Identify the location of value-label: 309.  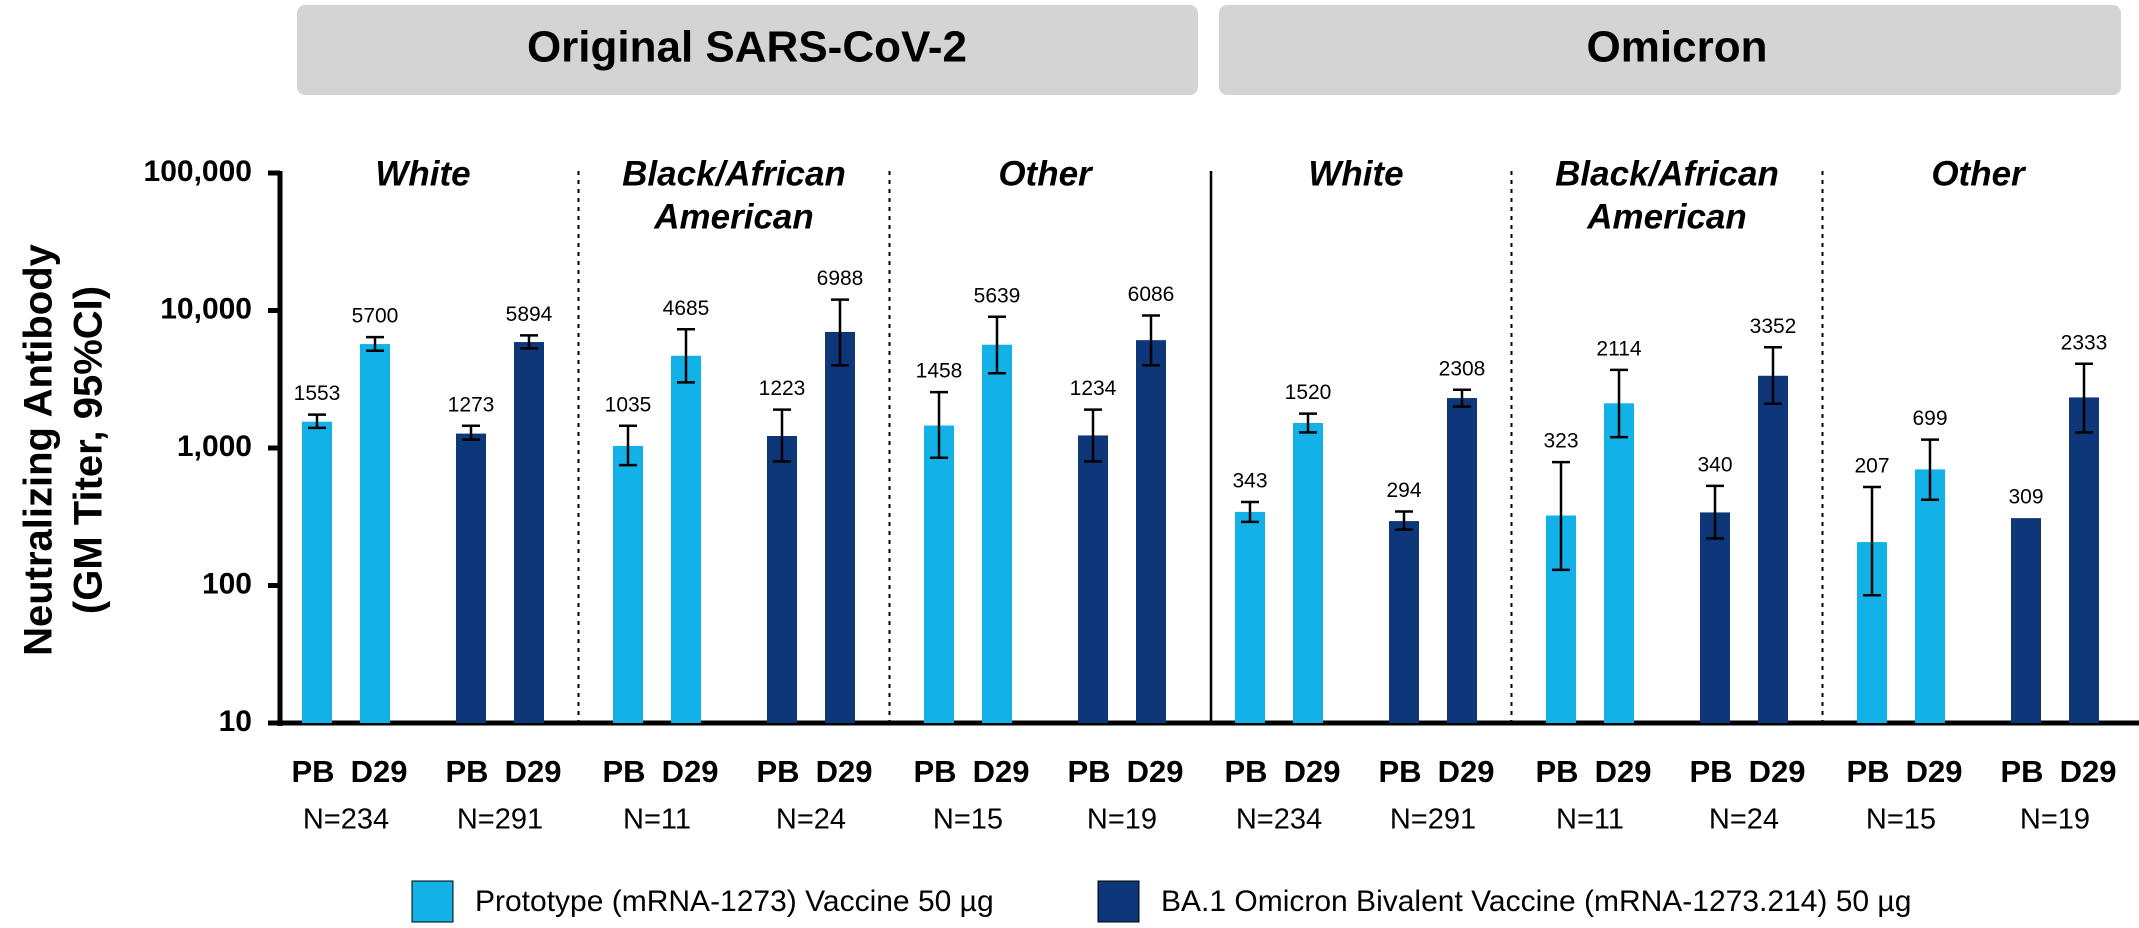
(2025, 497).